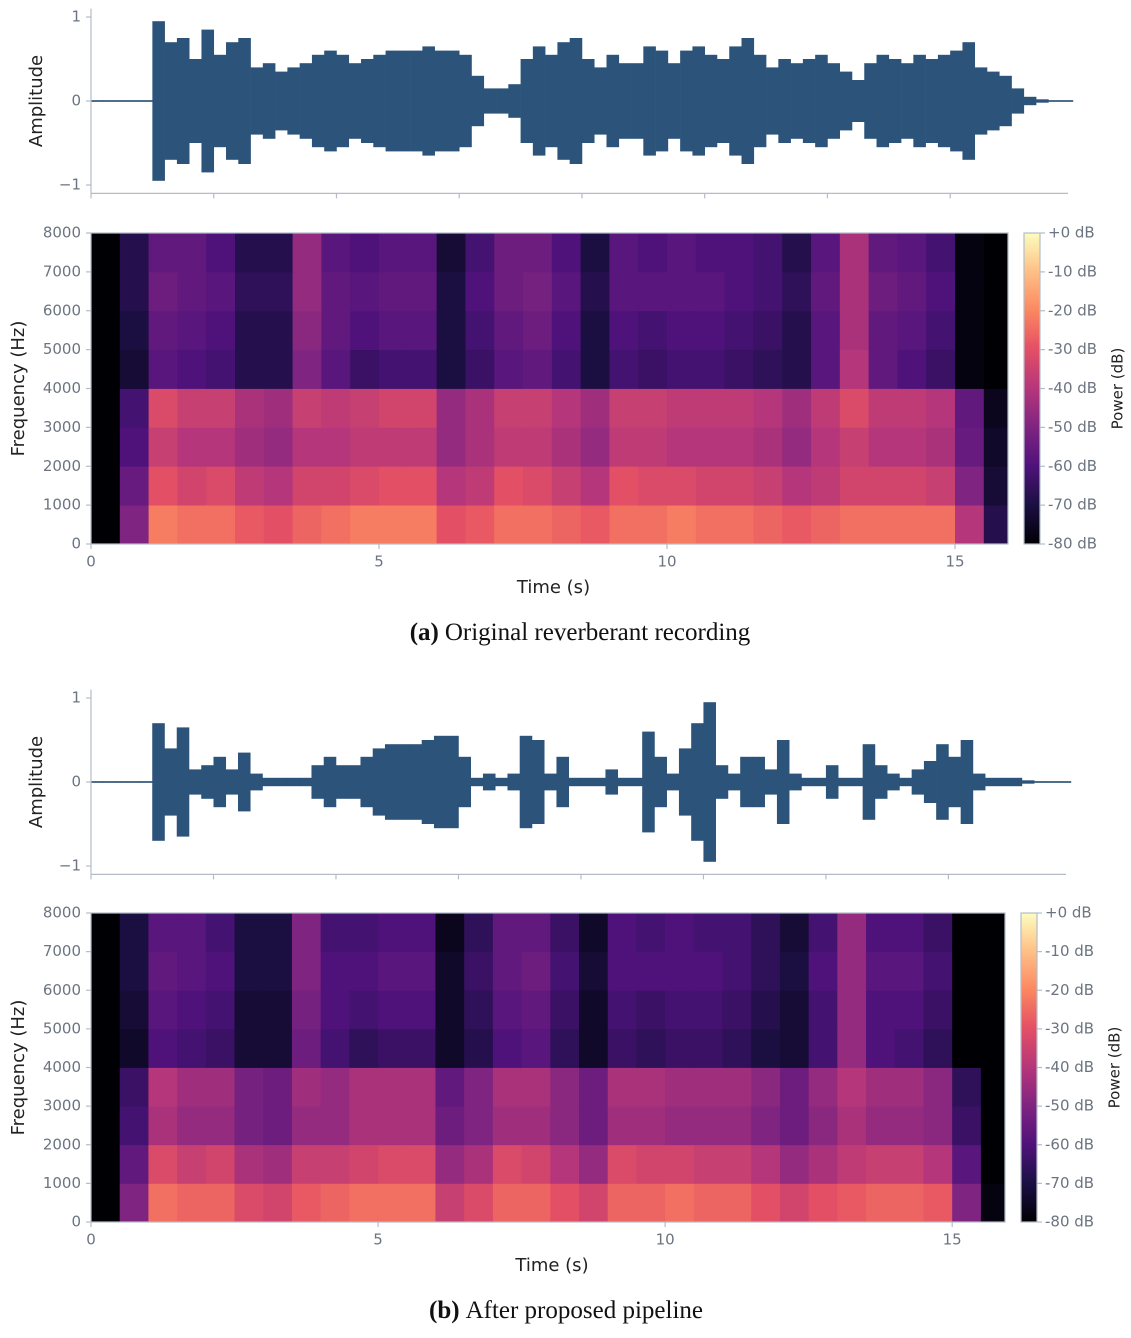  I want to click on colorbar-tick-label: -10 dB, so click(1072, 271).